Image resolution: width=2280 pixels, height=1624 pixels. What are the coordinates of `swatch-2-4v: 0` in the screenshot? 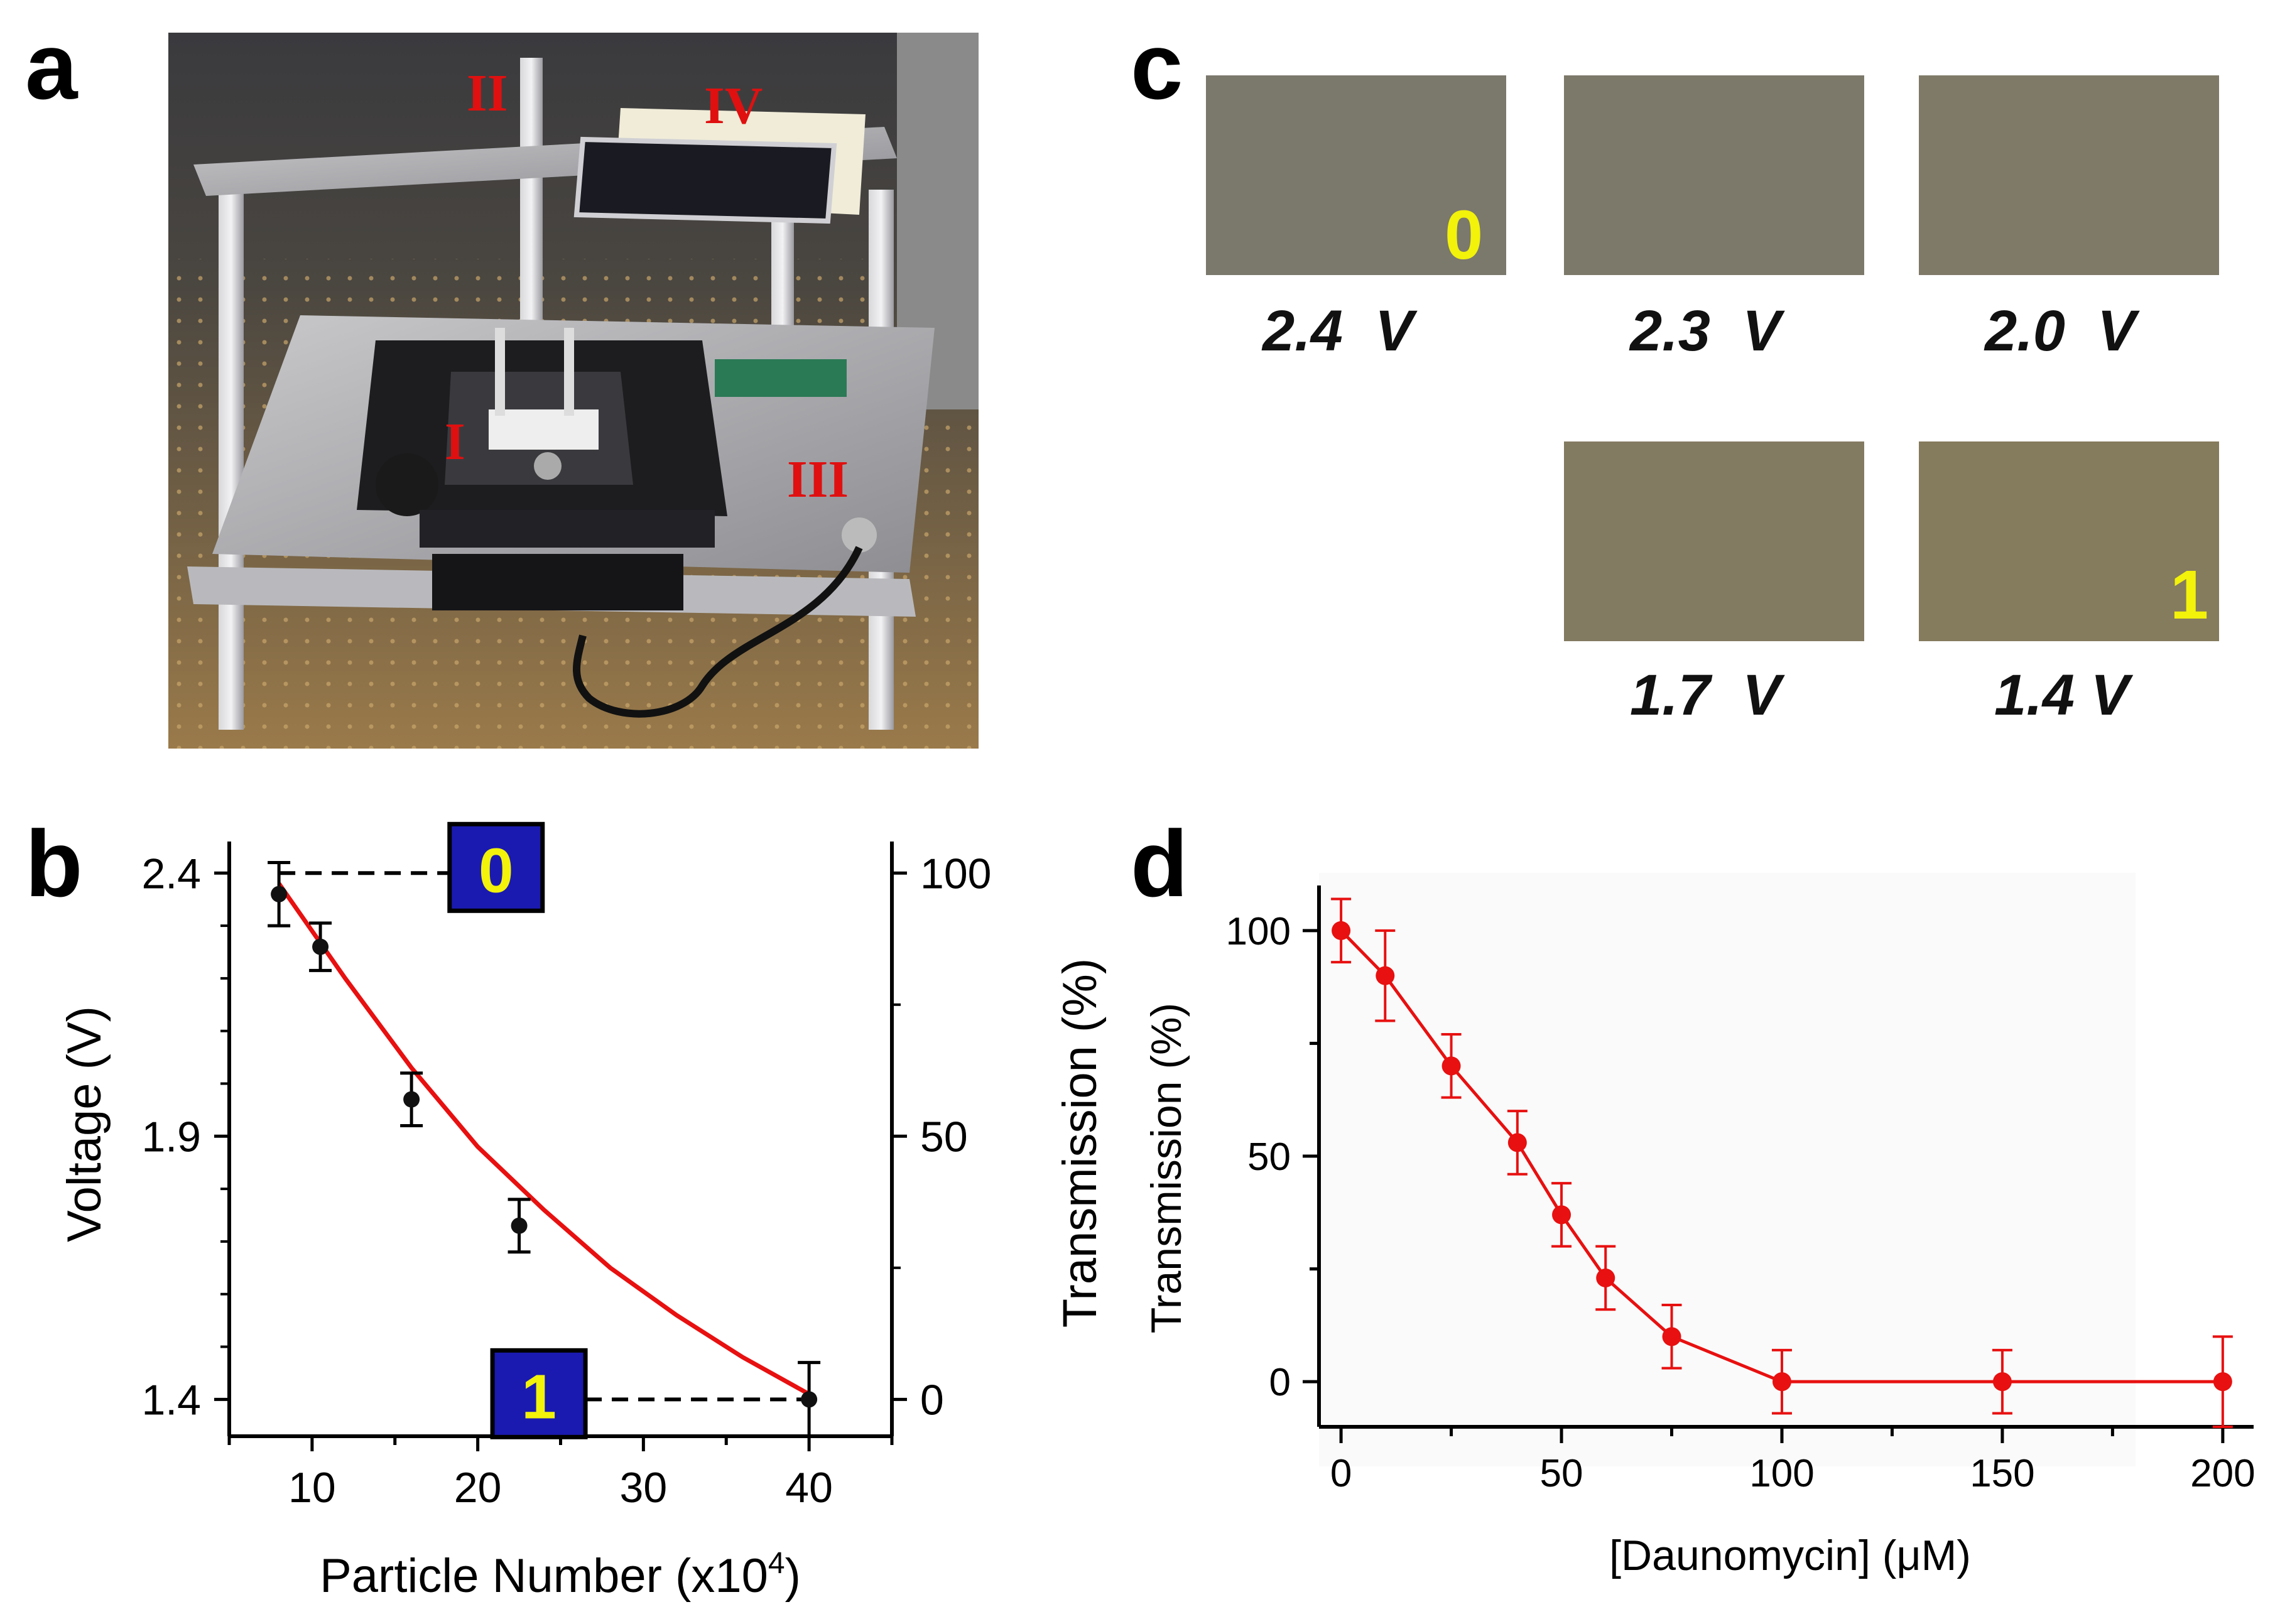 It's located at (1356, 175).